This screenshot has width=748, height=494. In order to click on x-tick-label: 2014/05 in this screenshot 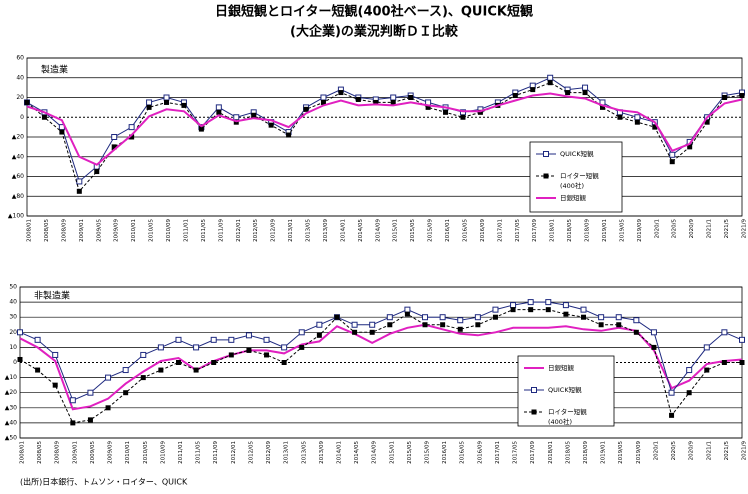, I will do `click(357, 452)`.